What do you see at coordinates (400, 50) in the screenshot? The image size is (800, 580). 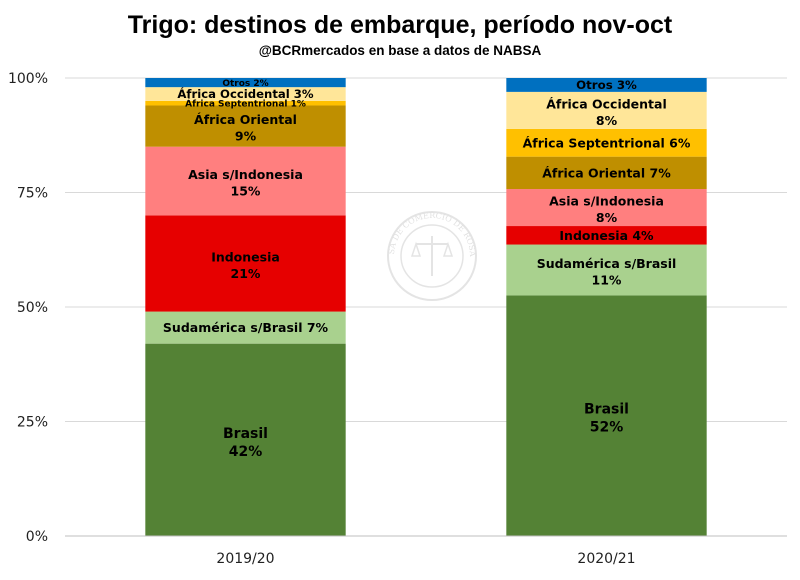 I see `chart-subtitle: @BCRmercados en base a datos de NABSA` at bounding box center [400, 50].